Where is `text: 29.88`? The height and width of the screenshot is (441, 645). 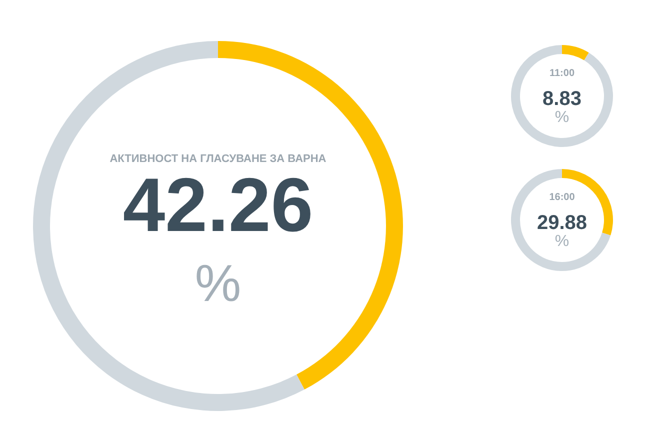
text: 29.88 is located at coordinates (562, 222).